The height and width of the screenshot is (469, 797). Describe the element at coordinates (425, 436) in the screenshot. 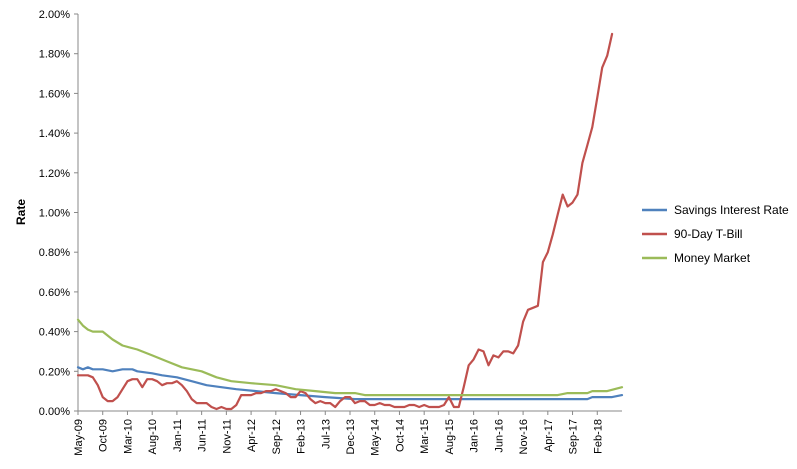

I see `x-tick-label: Mar-15` at that location.